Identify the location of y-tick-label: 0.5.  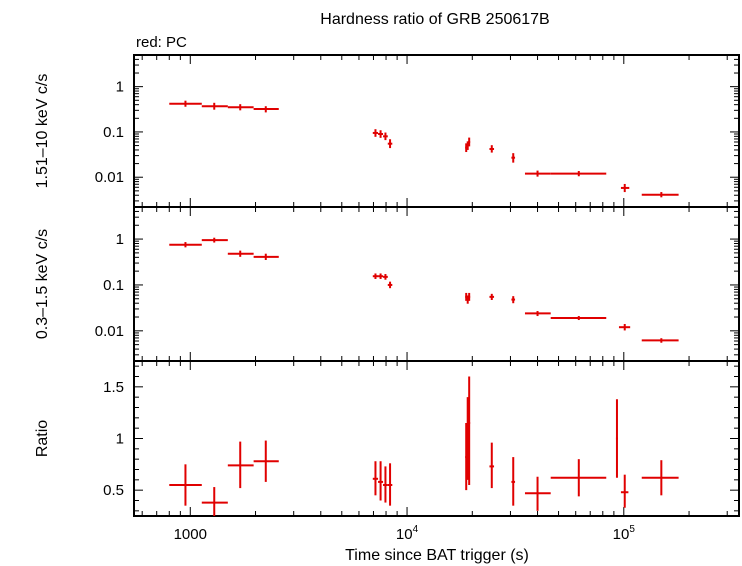
(113, 490).